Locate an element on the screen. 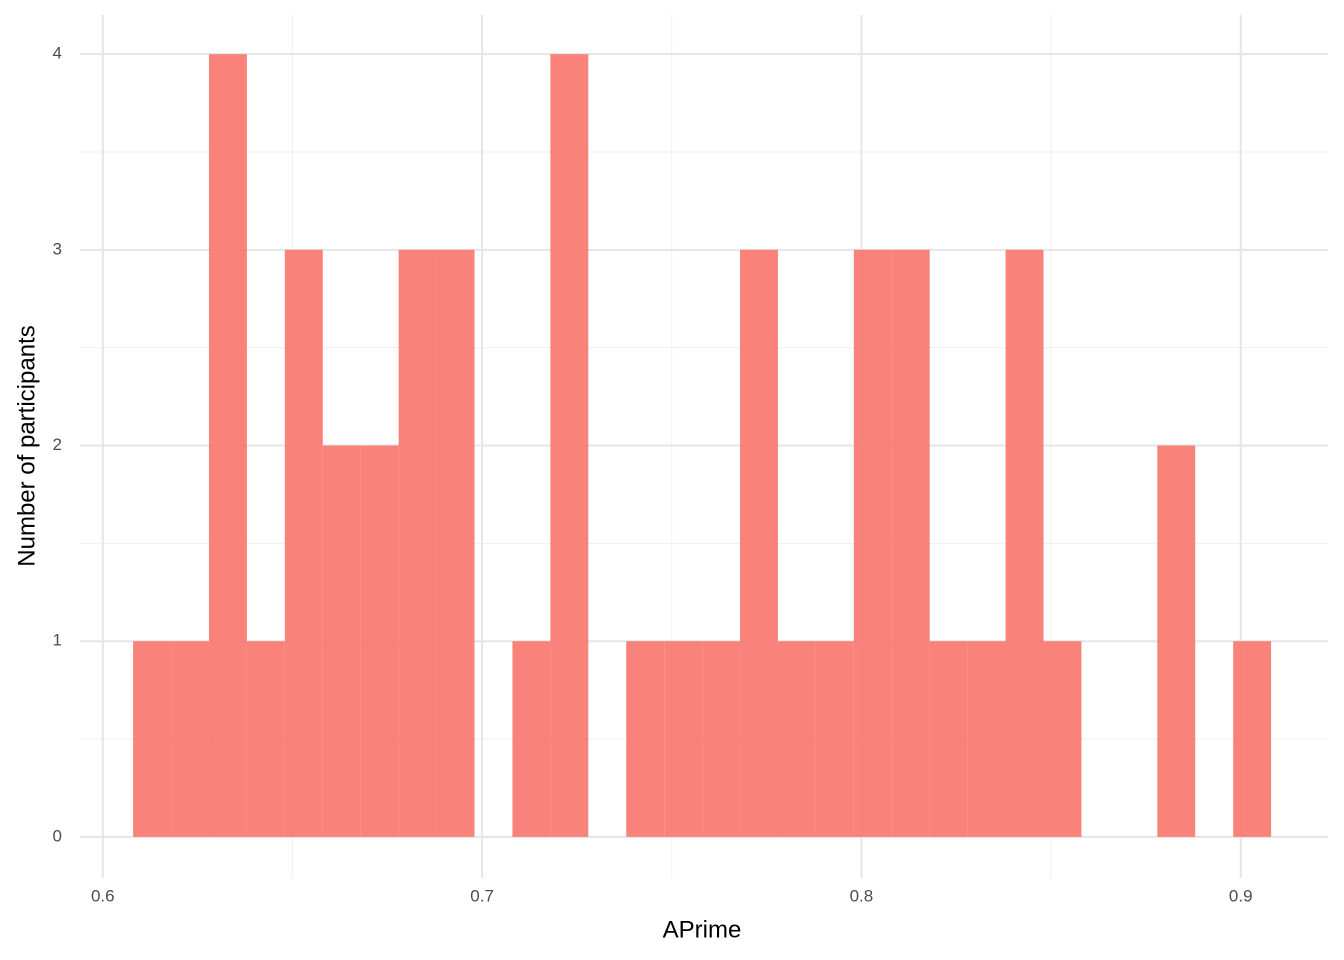 The width and height of the screenshot is (1344, 960). x-tick-label: 0.8 is located at coordinates (862, 895).